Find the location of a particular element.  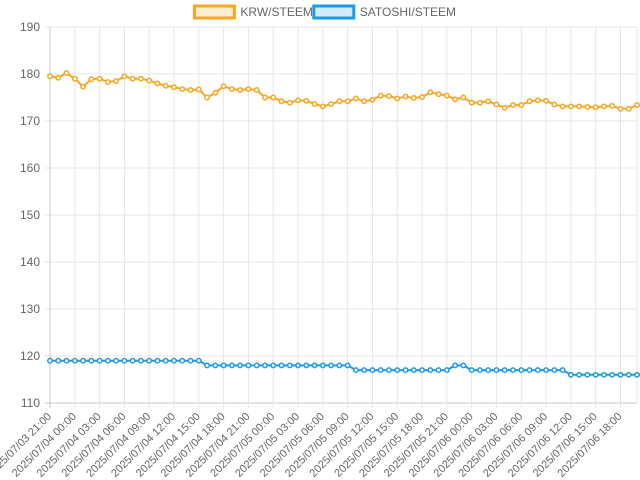

series-line is located at coordinates (345, 367).